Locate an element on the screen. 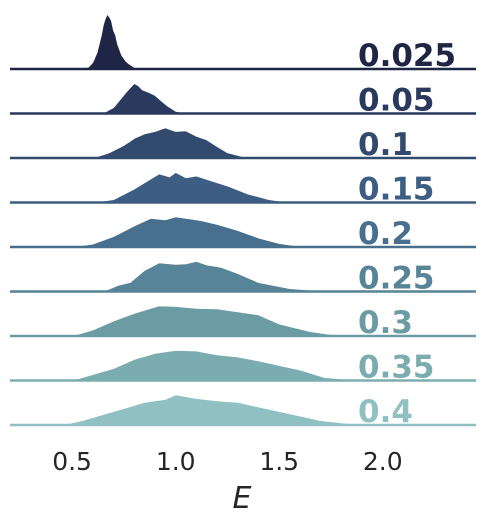  row-label: 0.025 is located at coordinates (407, 56).